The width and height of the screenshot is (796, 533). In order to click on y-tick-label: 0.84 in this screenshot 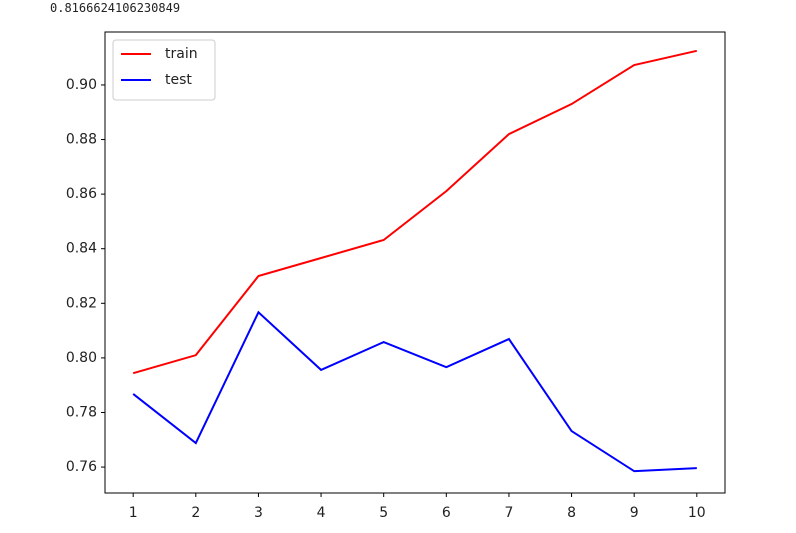, I will do `click(81, 249)`.